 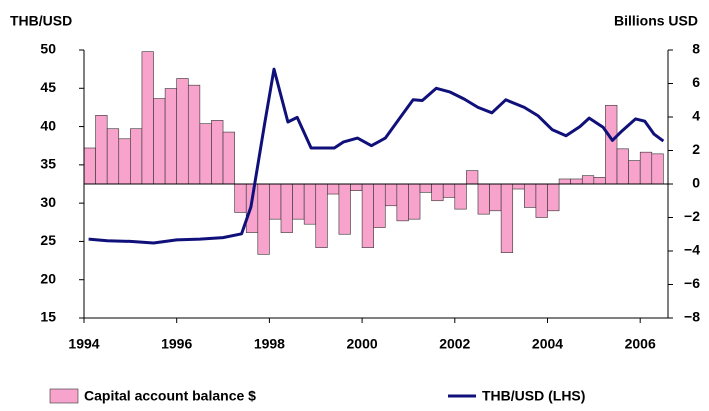 I want to click on y-axis-label: THB/USD, so click(x=41, y=21).